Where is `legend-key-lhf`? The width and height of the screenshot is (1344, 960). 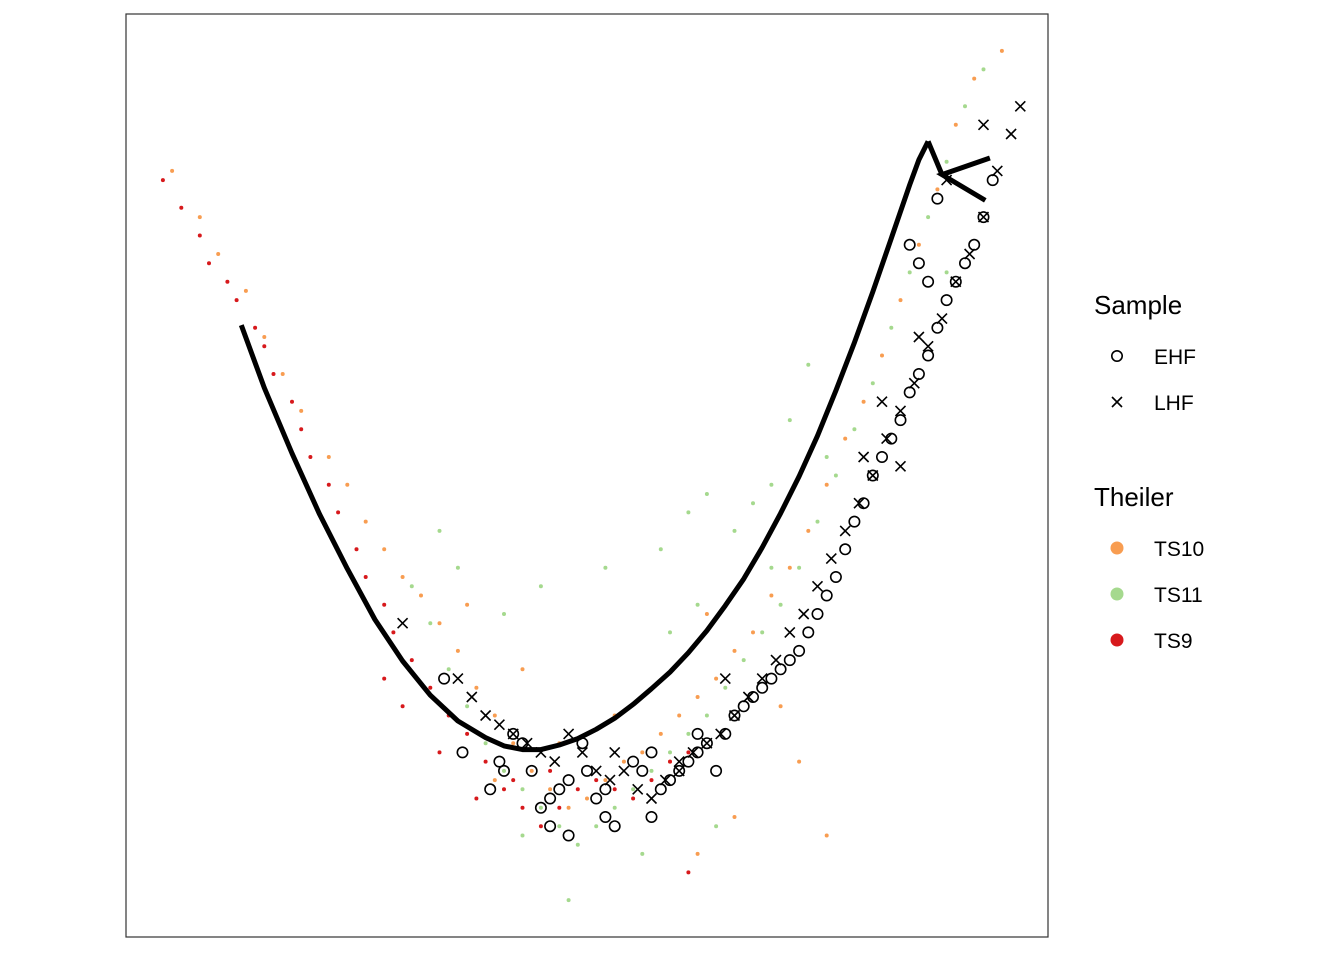 legend-key-lhf is located at coordinates (1117, 402).